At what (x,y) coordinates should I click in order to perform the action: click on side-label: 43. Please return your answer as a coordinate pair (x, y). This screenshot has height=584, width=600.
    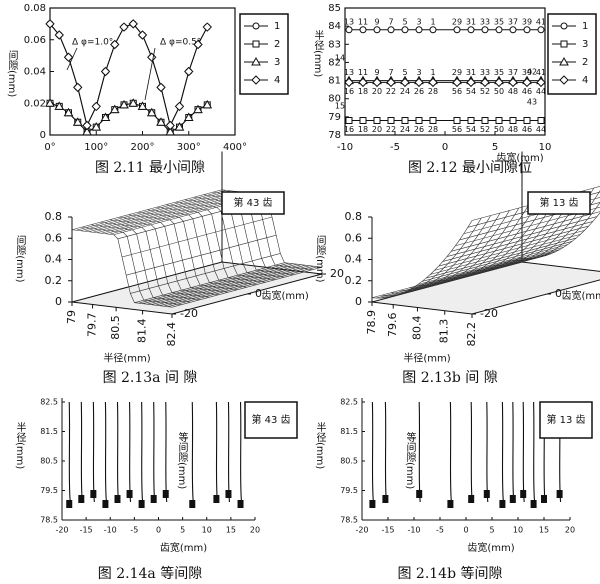
    Looking at the image, I should click on (532, 102).